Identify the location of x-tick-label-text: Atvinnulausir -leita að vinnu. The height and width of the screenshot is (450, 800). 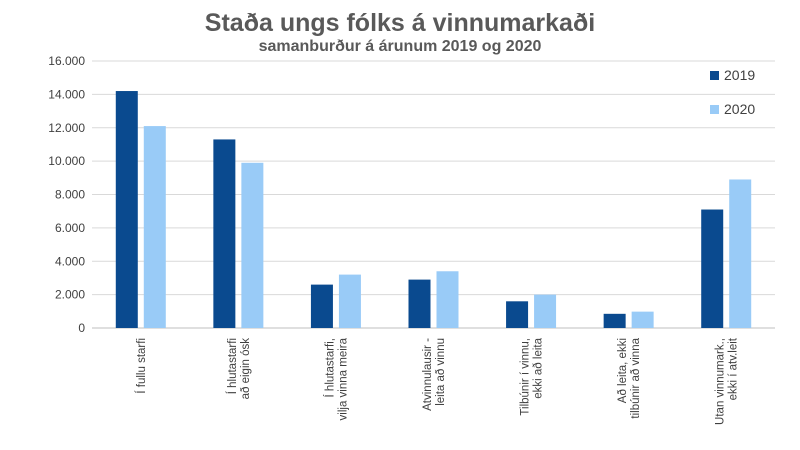
(434, 374).